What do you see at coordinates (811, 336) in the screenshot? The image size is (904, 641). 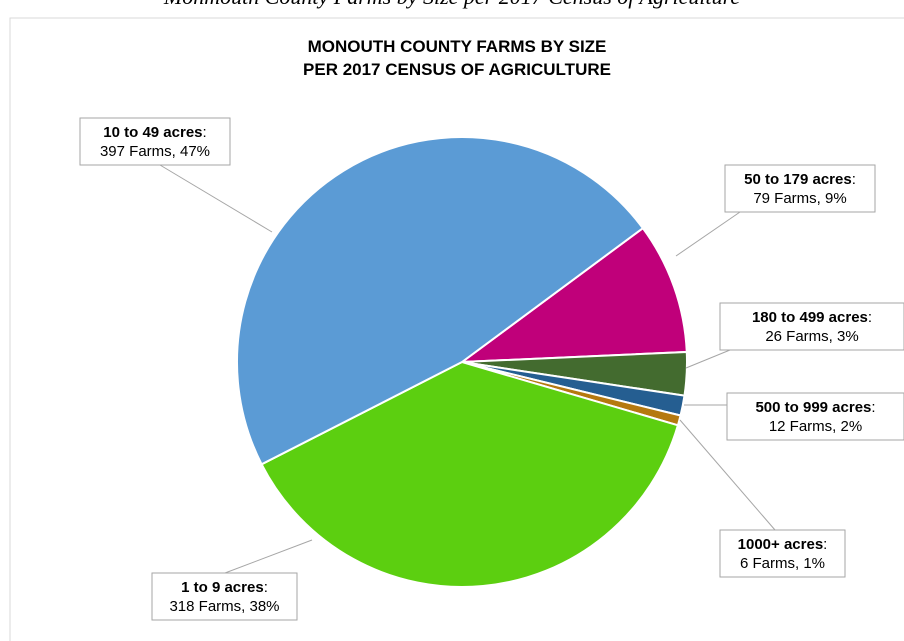 I see `value-label: 26 Farms, 3%` at bounding box center [811, 336].